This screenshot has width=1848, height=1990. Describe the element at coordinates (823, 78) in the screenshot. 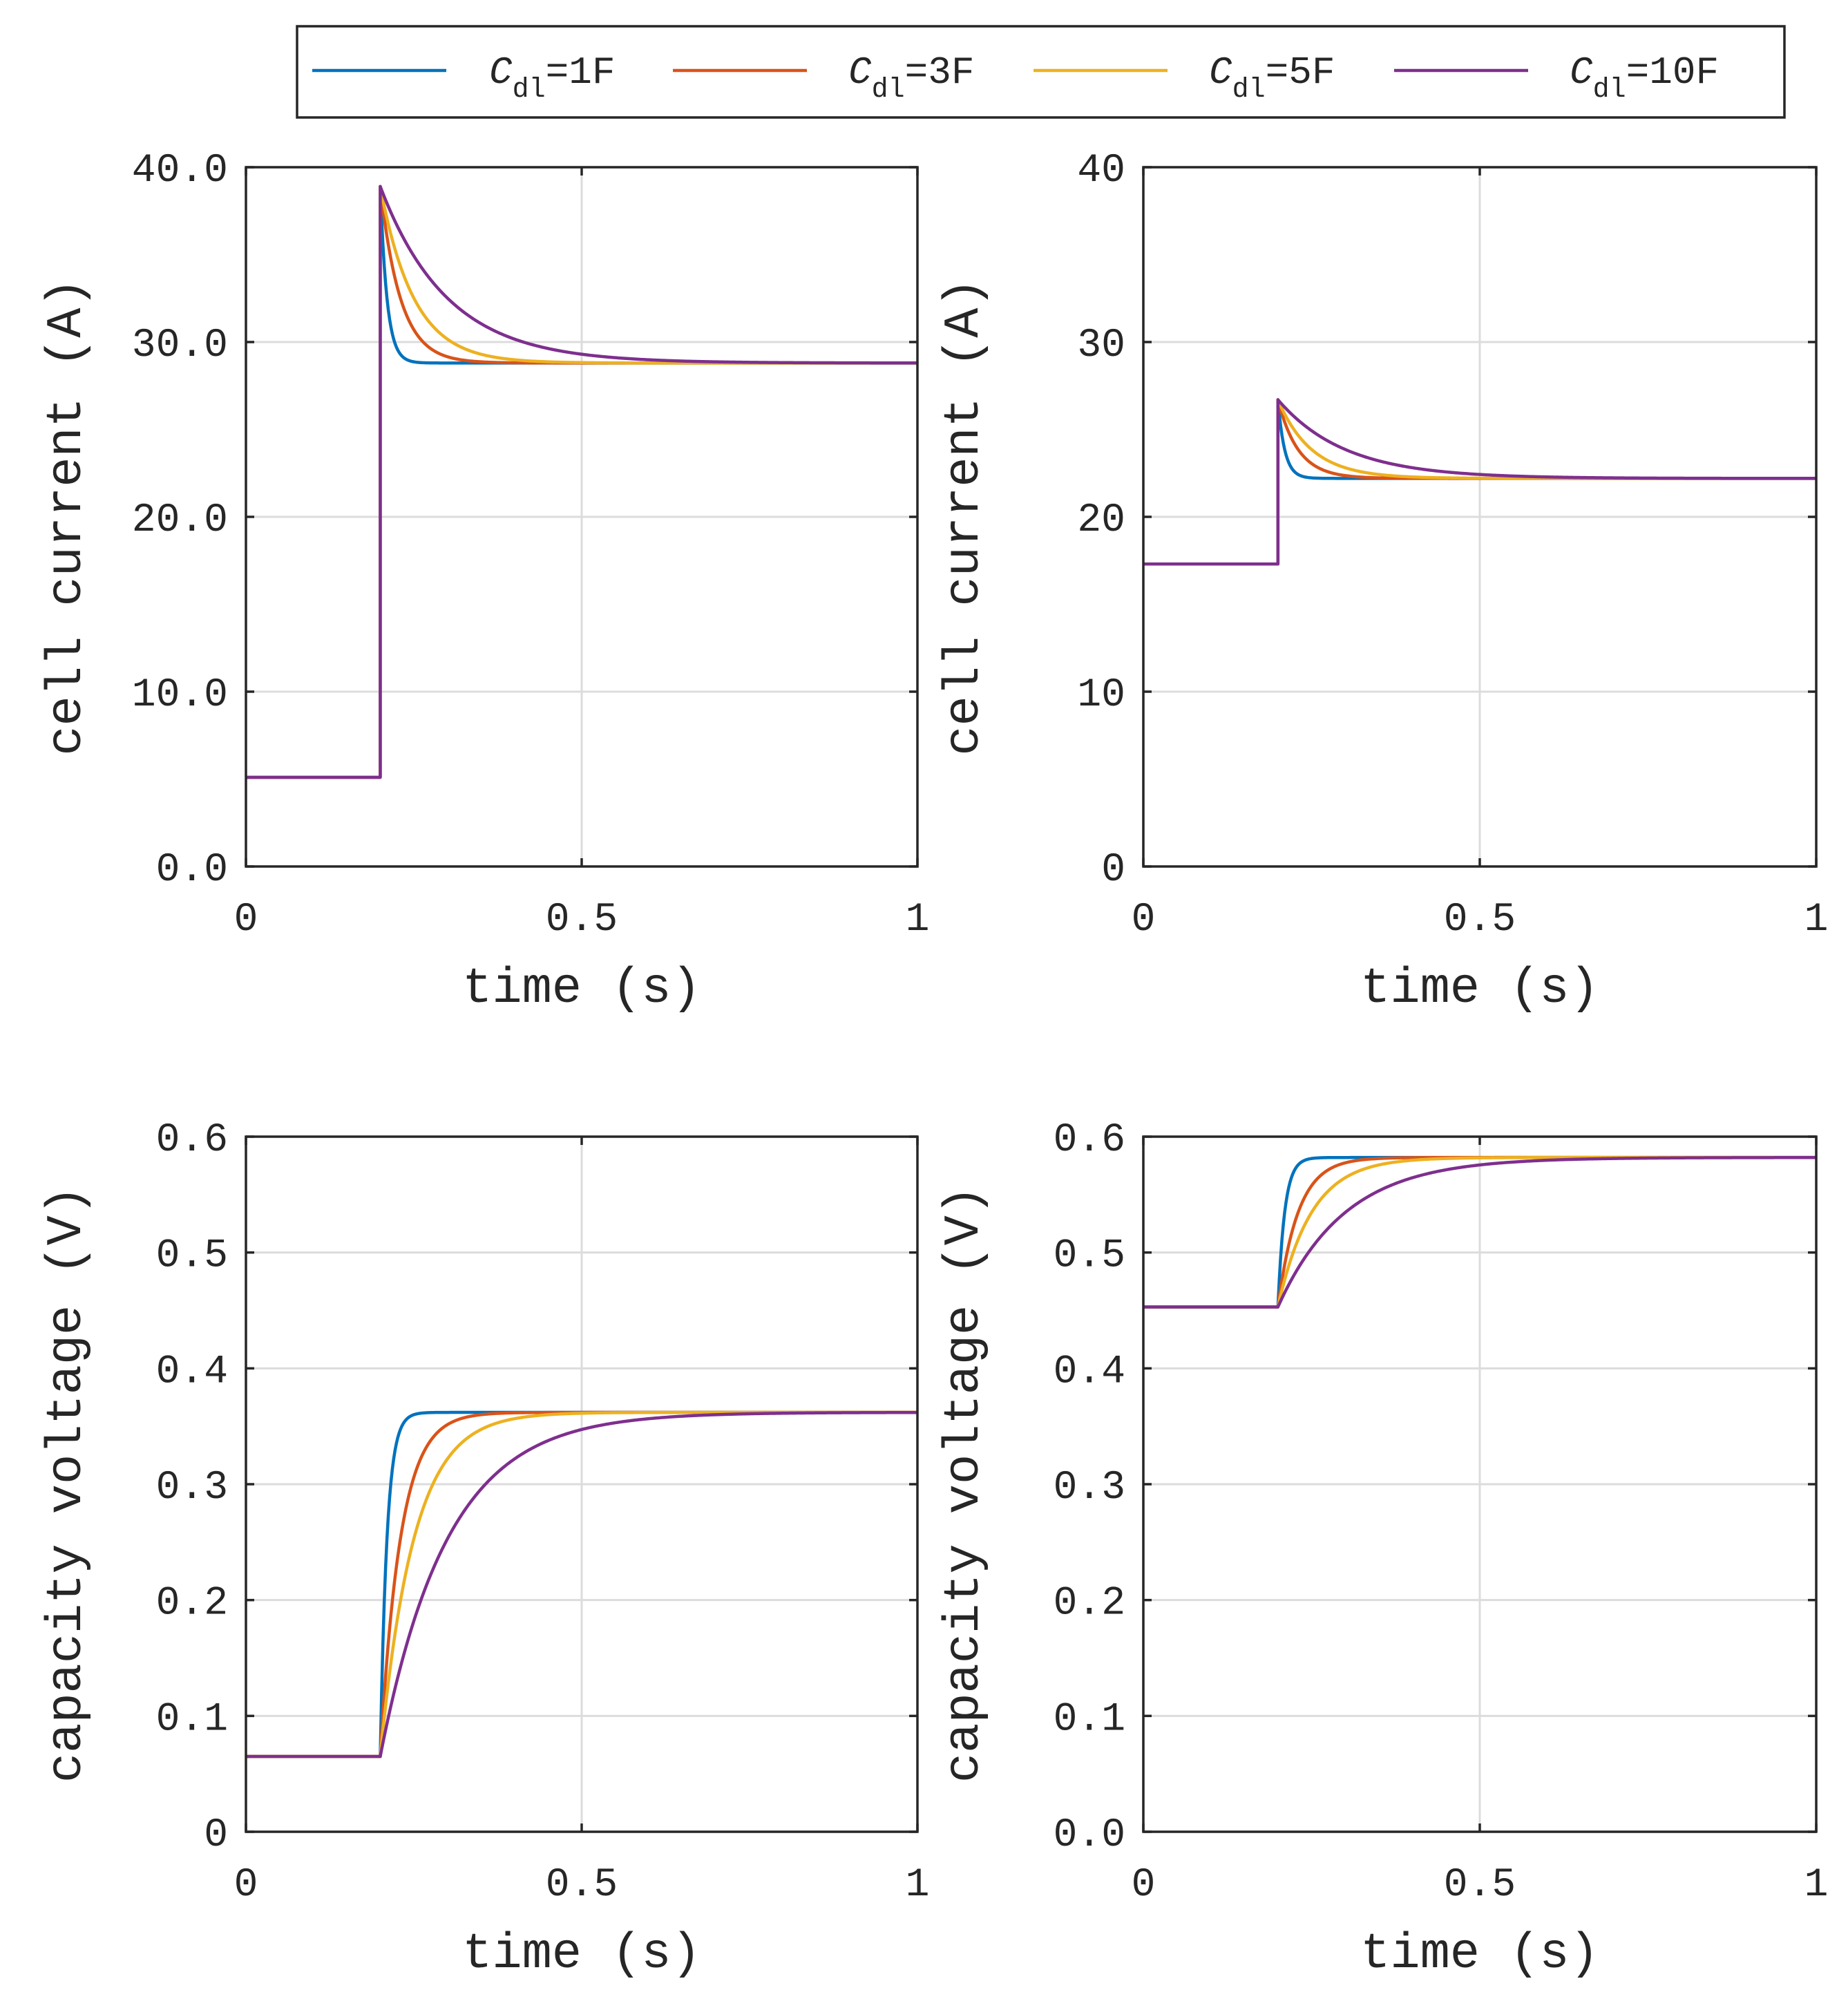

I see `legend-entry: Cdl=3F` at that location.